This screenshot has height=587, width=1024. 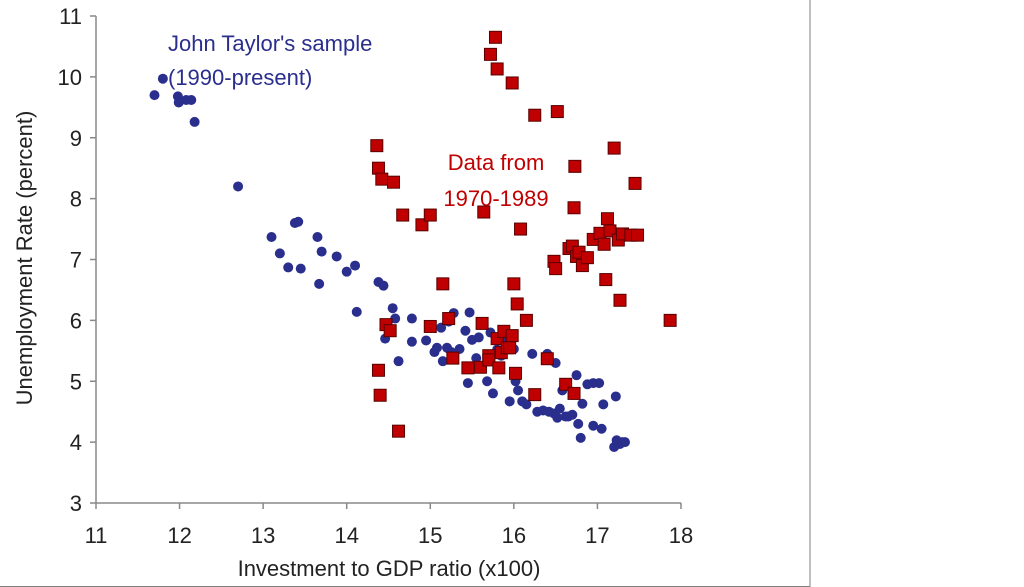 I want to click on annotation-data-line2: 1970-1989, so click(x=495, y=198).